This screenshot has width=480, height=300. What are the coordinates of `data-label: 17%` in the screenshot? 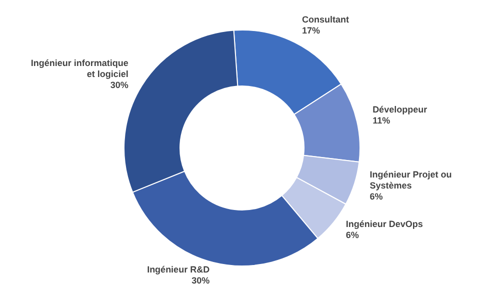 It's located at (311, 31).